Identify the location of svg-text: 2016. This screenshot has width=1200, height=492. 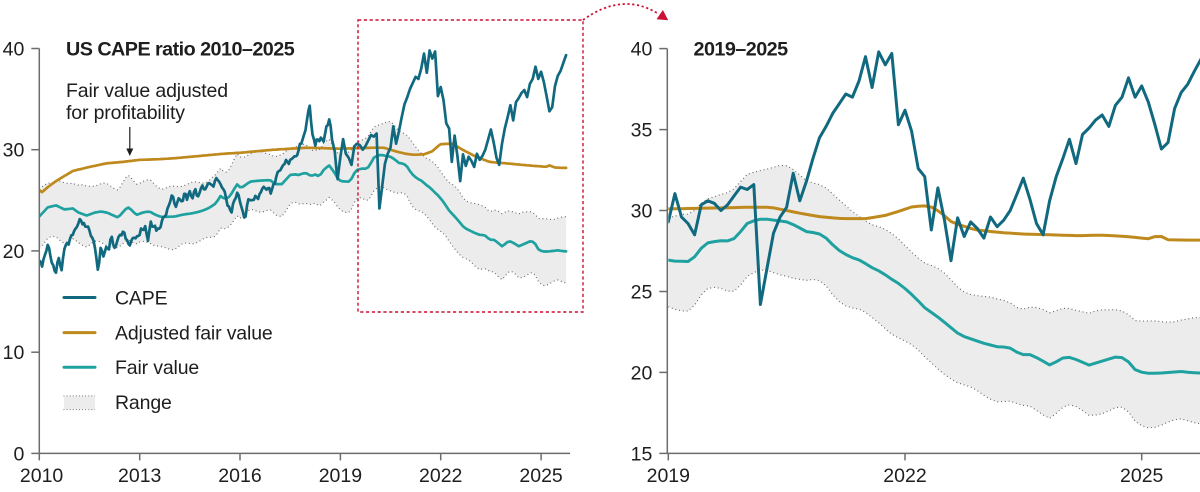
(239, 476).